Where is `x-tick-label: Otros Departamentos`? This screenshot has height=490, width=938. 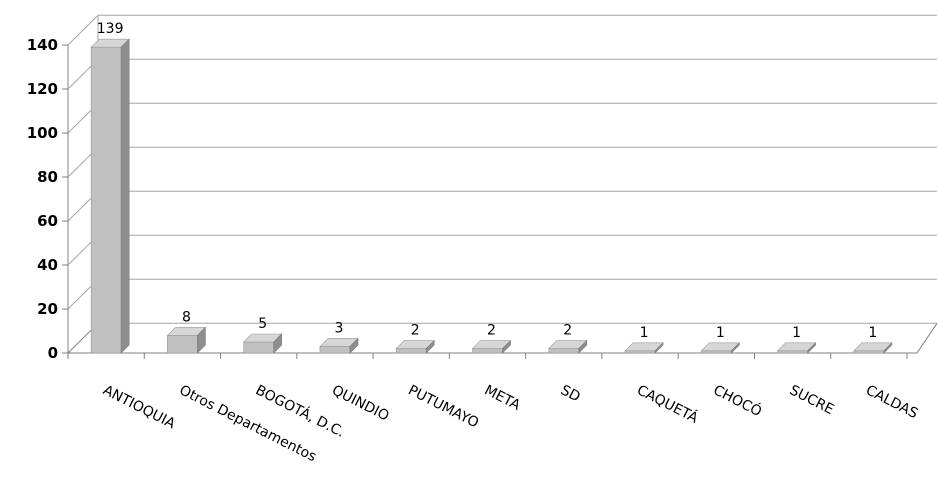 x-tick-label: Otros Departamentos is located at coordinates (248, 423).